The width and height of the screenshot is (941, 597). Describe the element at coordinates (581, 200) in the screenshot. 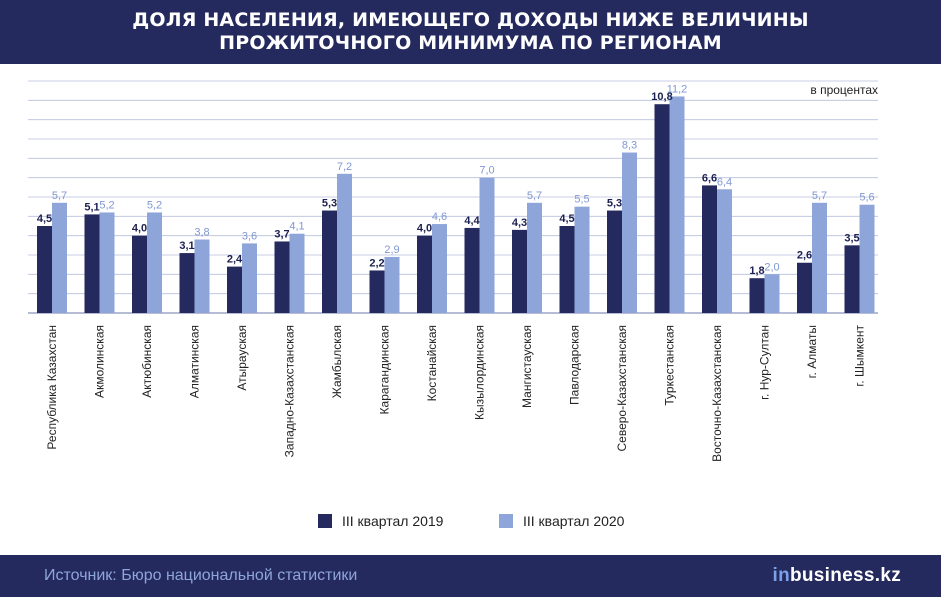

I see `value-label-2020: 5,5` at that location.